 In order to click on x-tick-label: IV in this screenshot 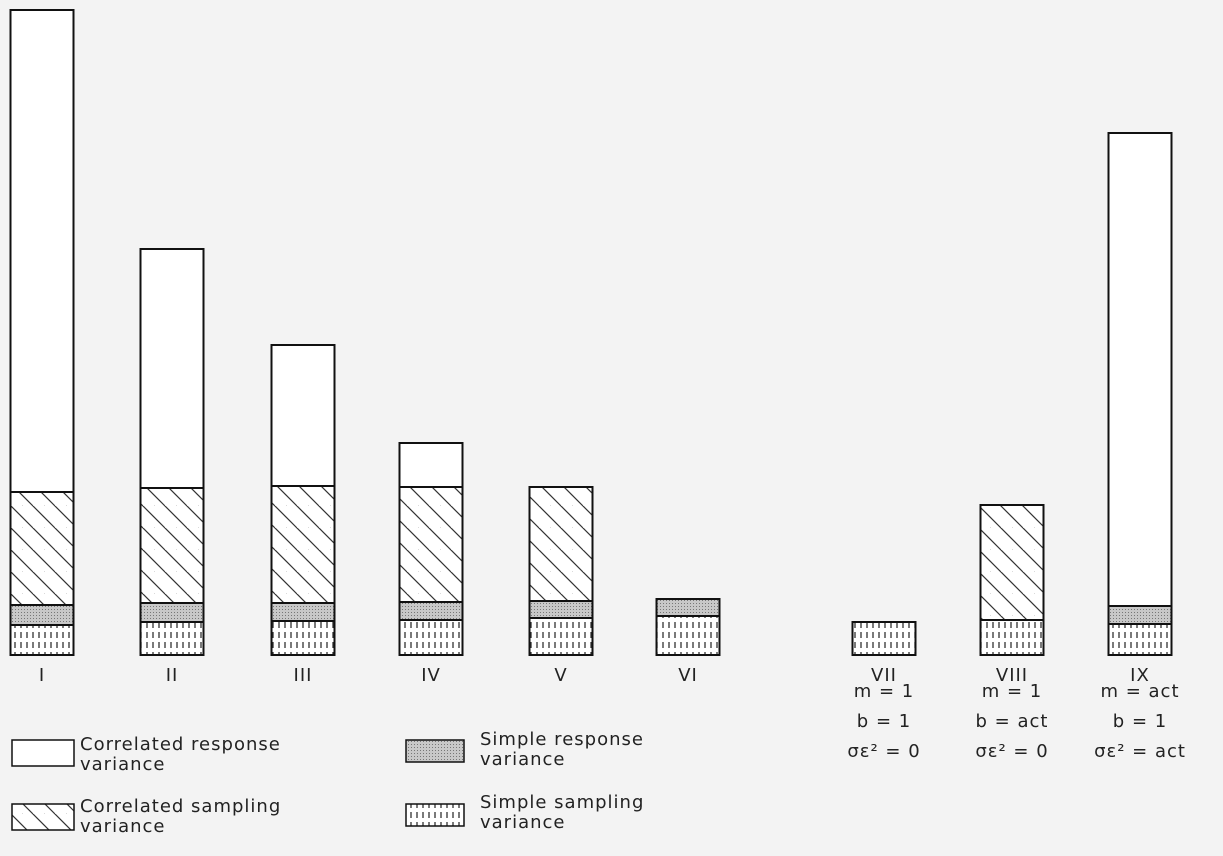, I will do `click(431, 675)`.